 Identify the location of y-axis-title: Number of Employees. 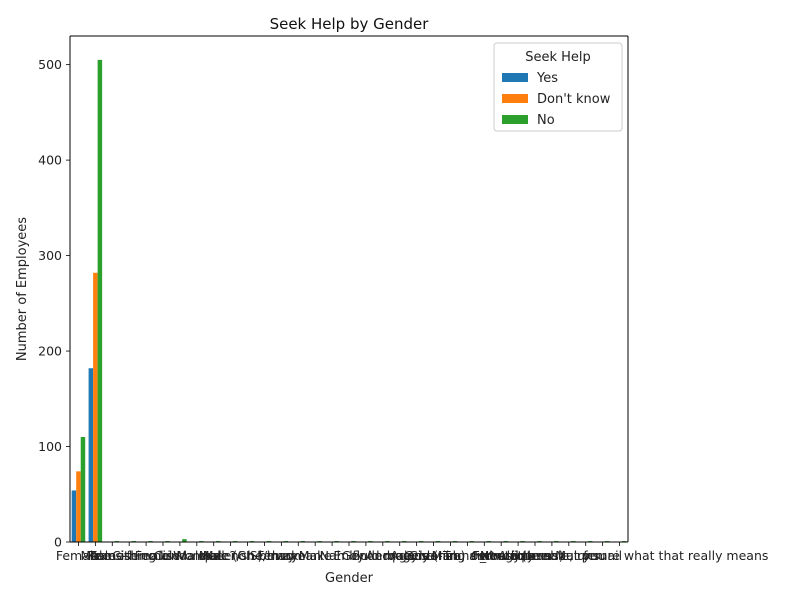
(22, 289).